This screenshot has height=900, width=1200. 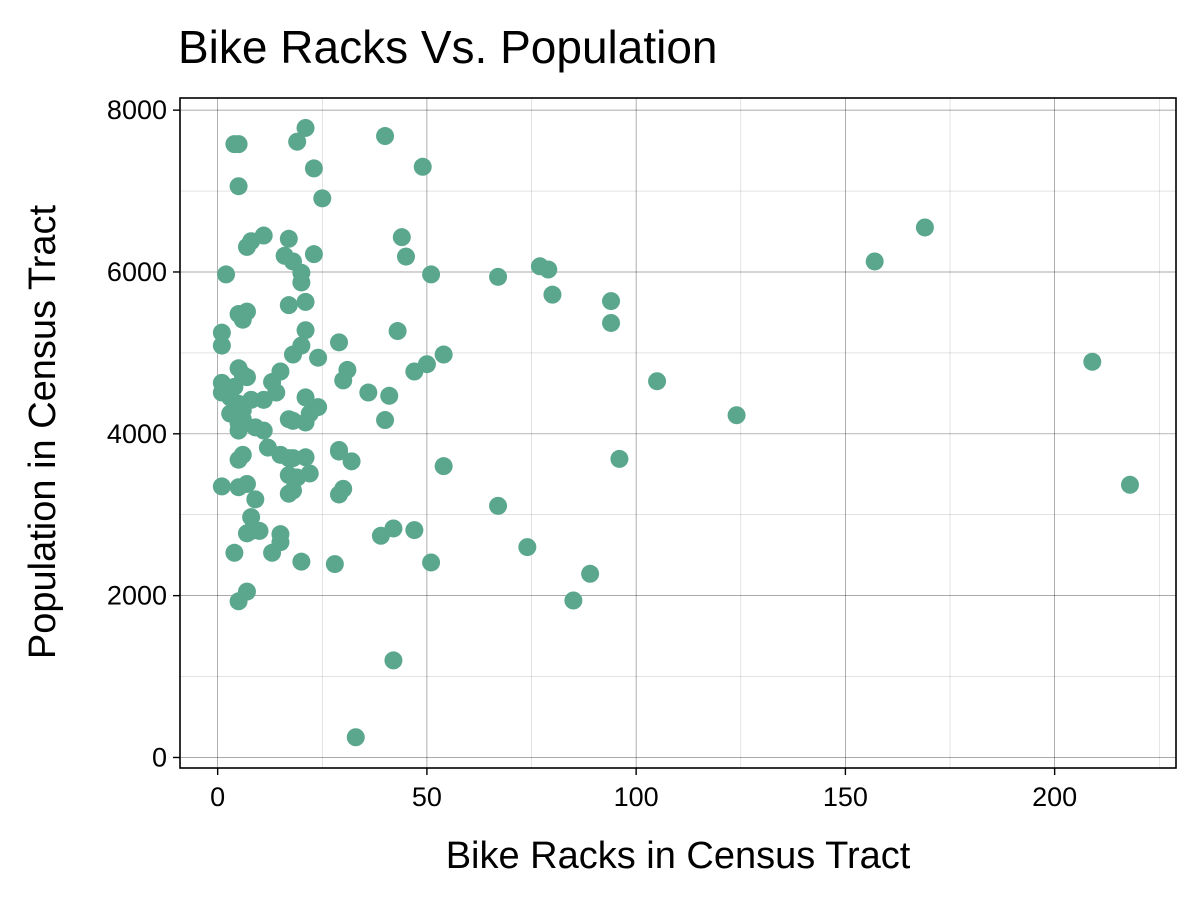 What do you see at coordinates (159, 757) in the screenshot?
I see `y-tick-label: 0` at bounding box center [159, 757].